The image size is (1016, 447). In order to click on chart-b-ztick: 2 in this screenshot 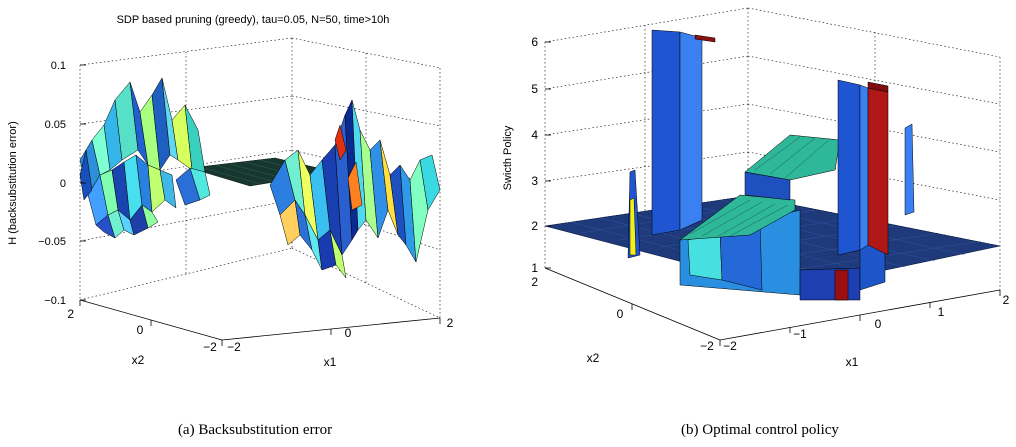, I will do `click(534, 226)`.